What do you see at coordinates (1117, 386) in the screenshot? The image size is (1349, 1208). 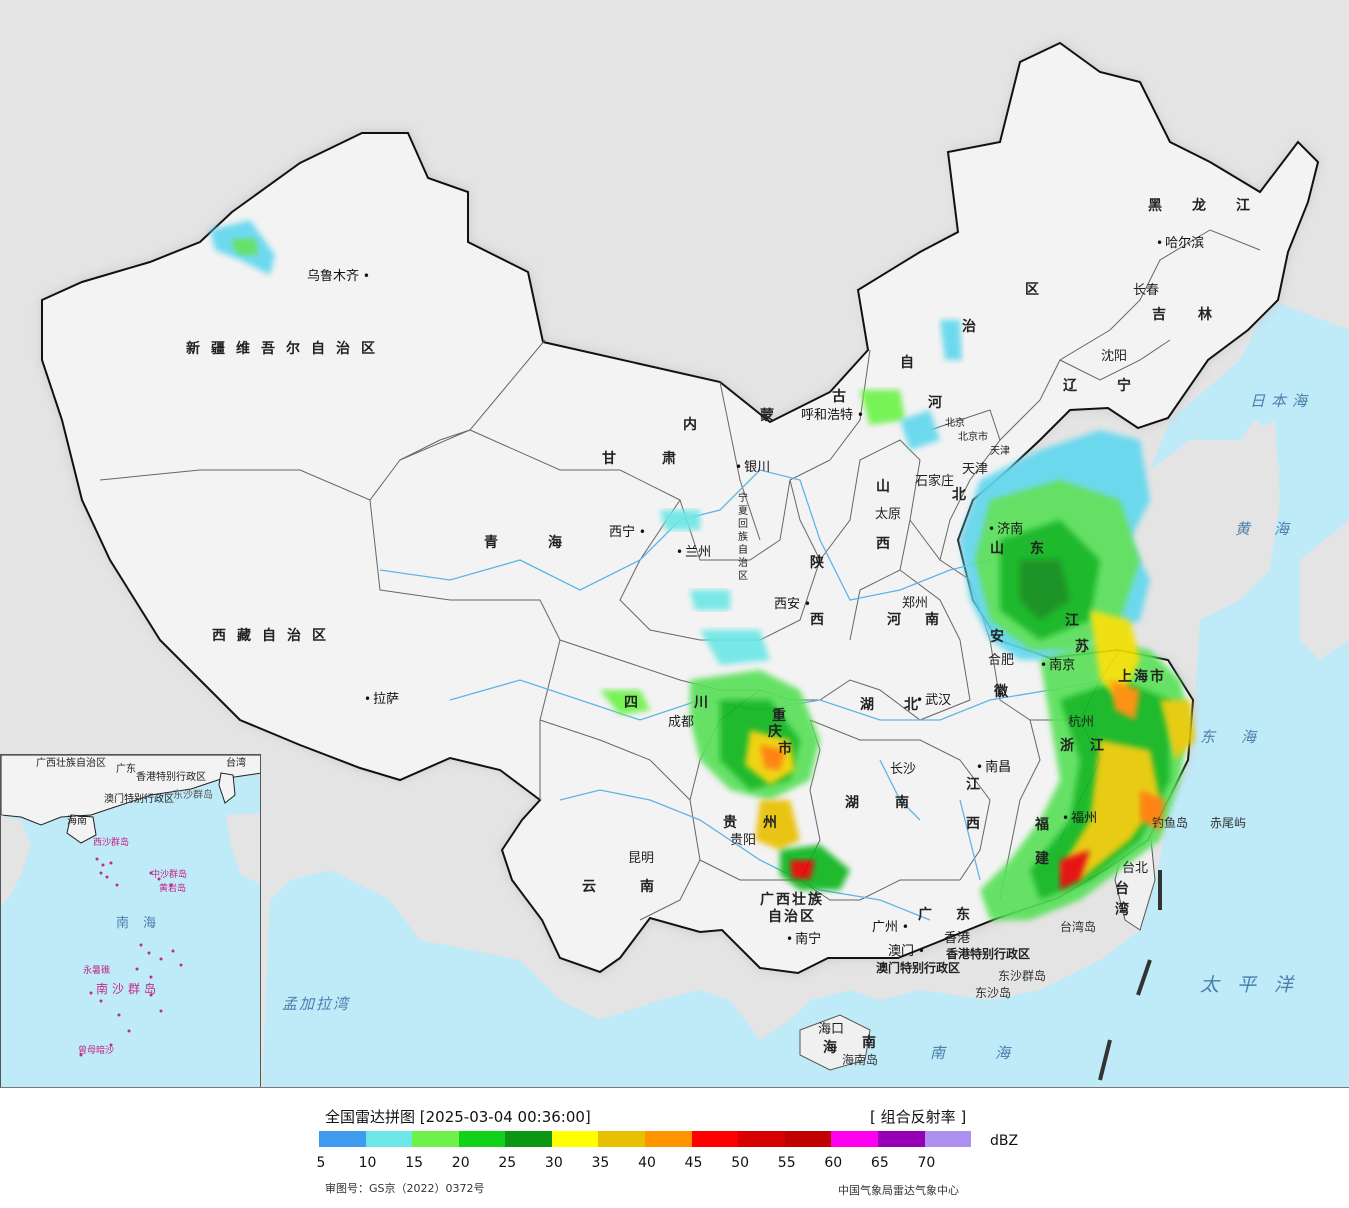 I see `province-liaoning: 辽宁` at bounding box center [1117, 386].